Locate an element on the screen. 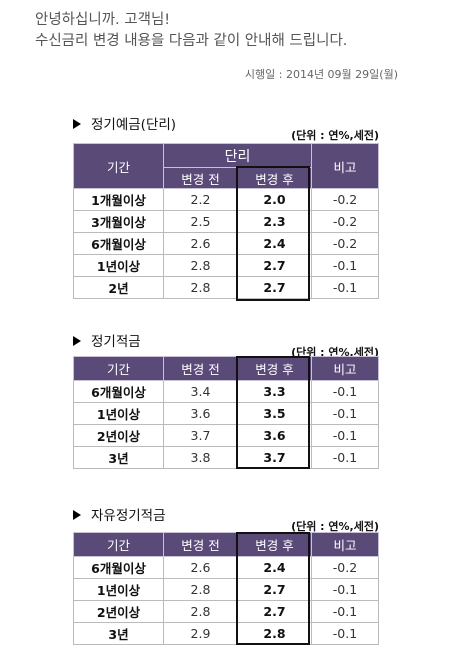 The height and width of the screenshot is (660, 450). before-cell: 3.6 is located at coordinates (200, 413).